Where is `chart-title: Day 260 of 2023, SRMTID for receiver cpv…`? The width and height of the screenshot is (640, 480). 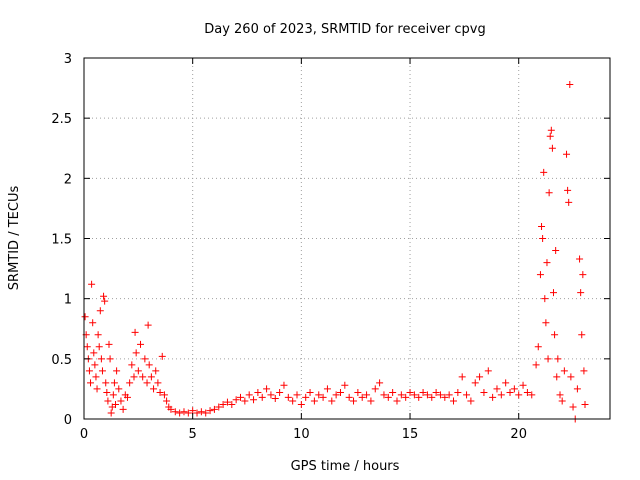 chart-title: Day 260 of 2023, SRMTID for receiver cpv… is located at coordinates (345, 29).